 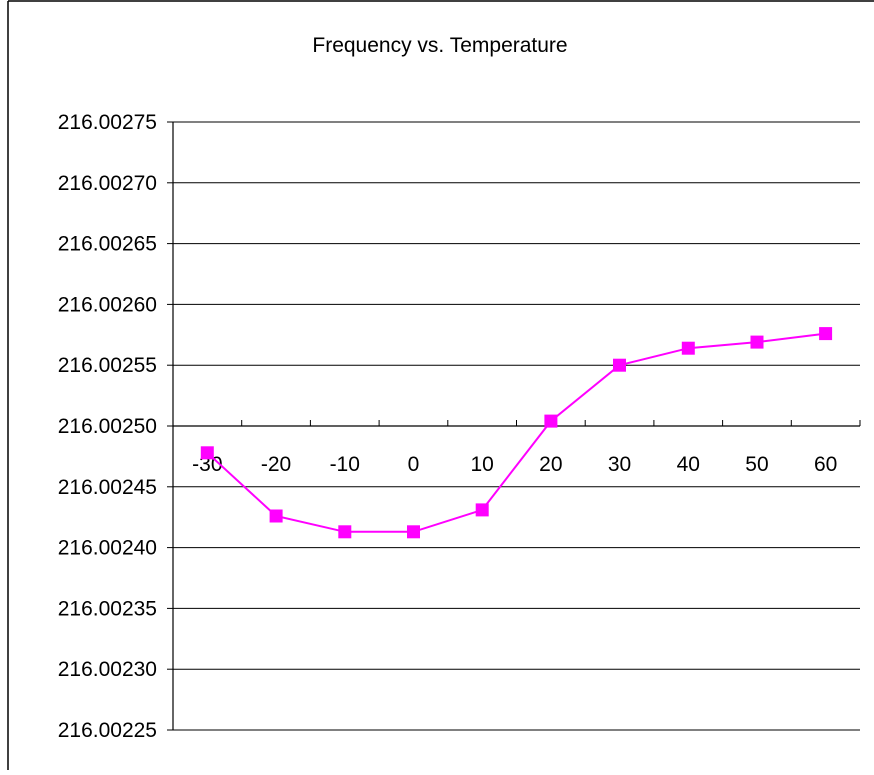 I want to click on y-tick-label: 216.00230, so click(x=107, y=669).